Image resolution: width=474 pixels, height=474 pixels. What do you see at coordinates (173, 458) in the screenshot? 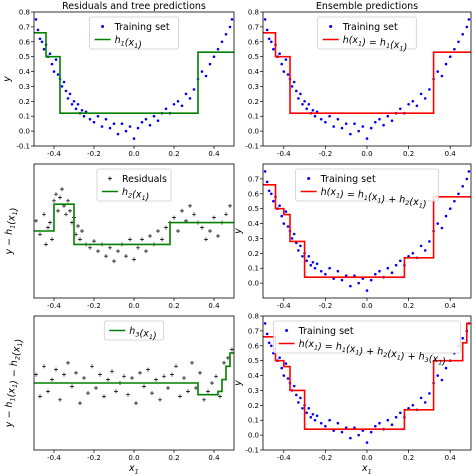
I see `x-tick-label: 0.2` at bounding box center [173, 458].